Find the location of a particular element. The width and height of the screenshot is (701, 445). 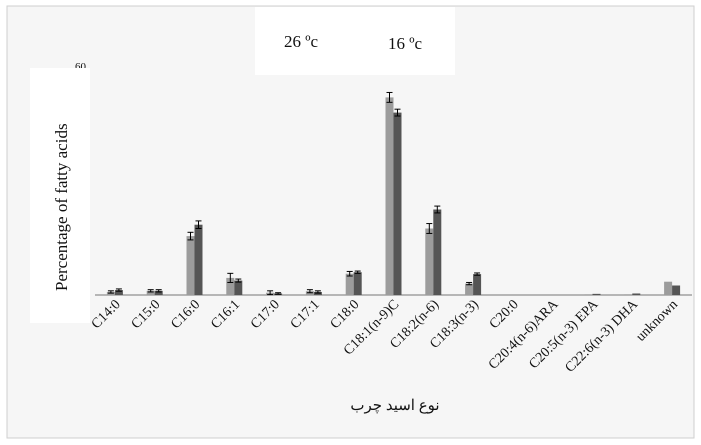

legend-panel is located at coordinates (355, 41).